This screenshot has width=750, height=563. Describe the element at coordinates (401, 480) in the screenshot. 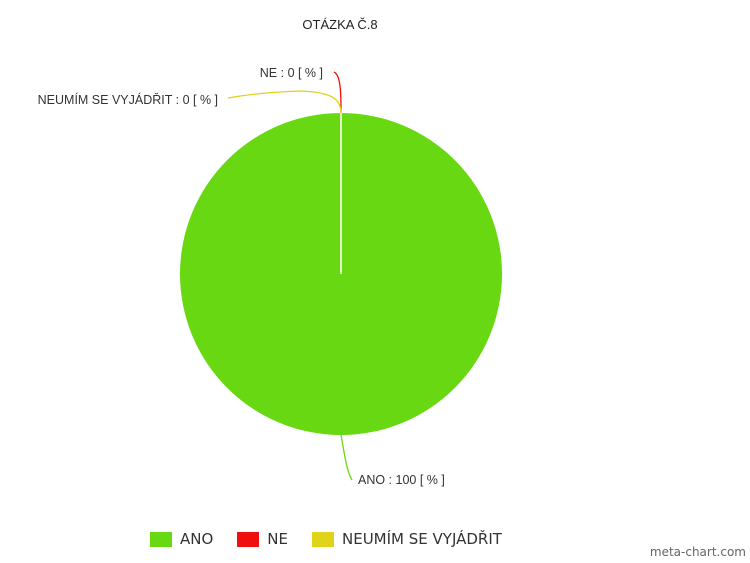

I see `data-label-ano: ANO : 100 [ % ]` at that location.